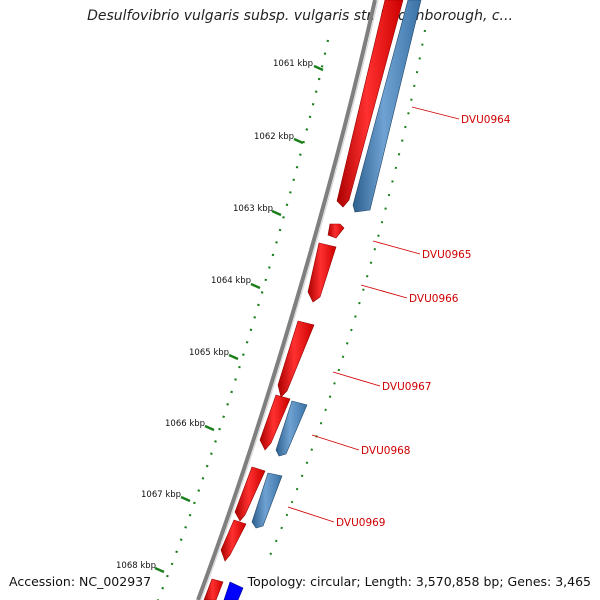  I want to click on leader-dvu0968, so click(335, 442).